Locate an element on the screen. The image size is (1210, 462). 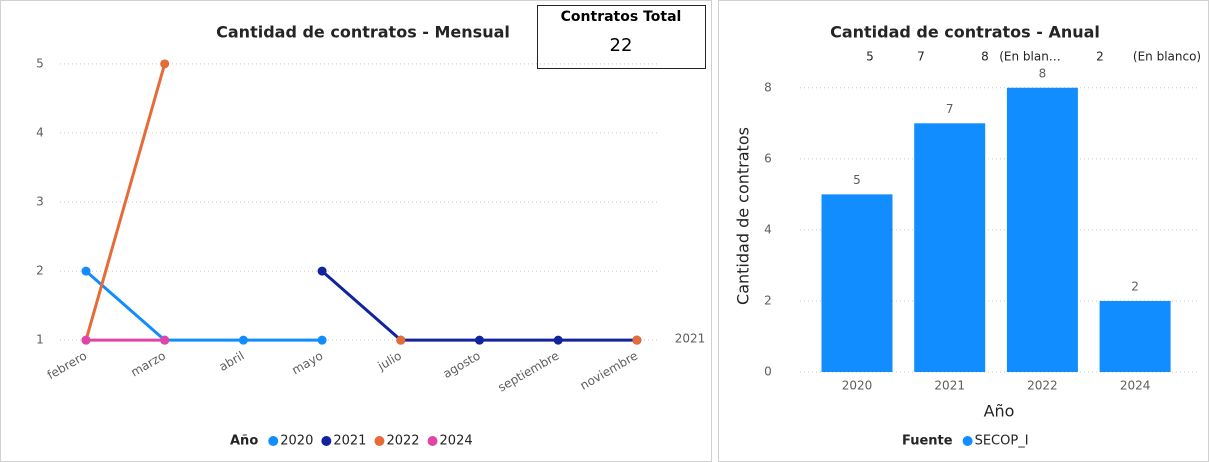
data-label: 2 is located at coordinates (1135, 286).